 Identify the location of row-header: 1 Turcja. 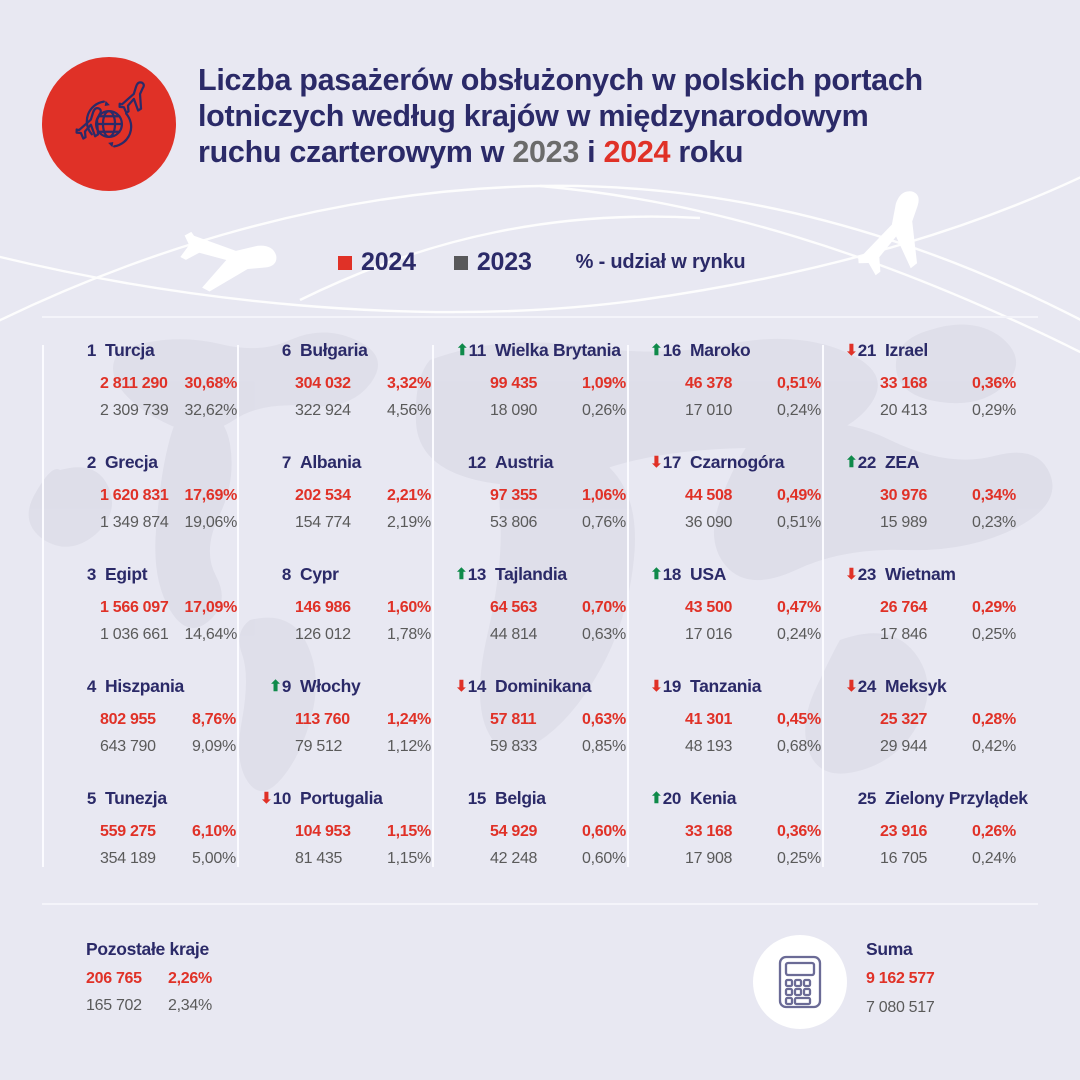
(146, 353).